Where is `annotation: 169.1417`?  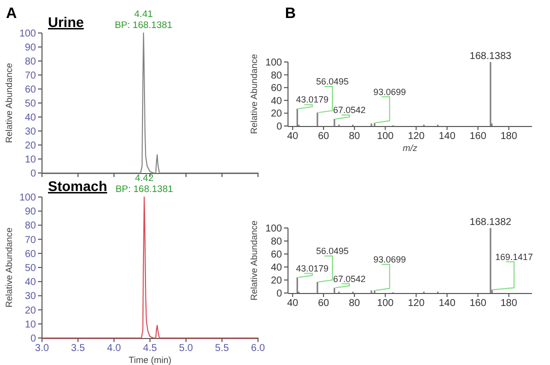
annotation: 169.1417 is located at coordinates (514, 257).